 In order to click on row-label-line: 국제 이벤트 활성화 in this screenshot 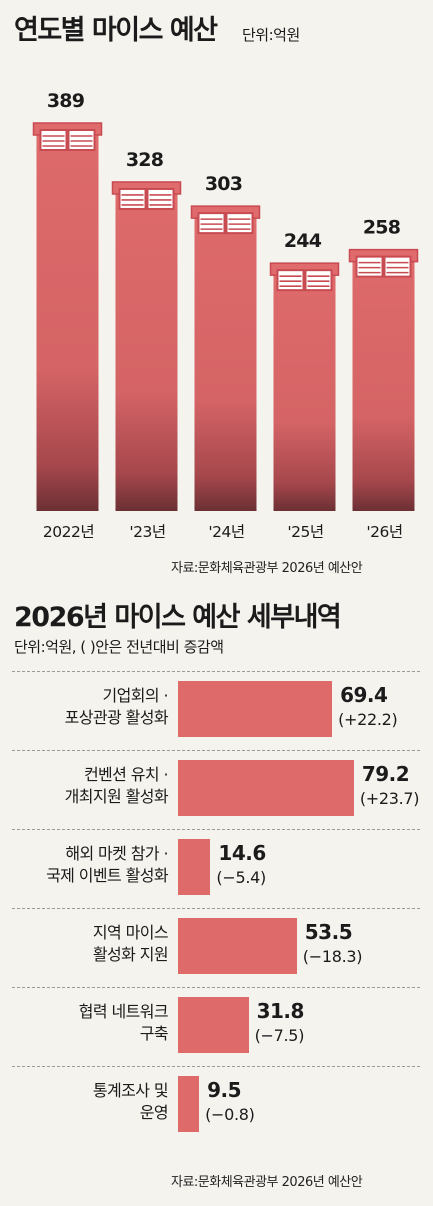, I will do `click(107, 875)`.